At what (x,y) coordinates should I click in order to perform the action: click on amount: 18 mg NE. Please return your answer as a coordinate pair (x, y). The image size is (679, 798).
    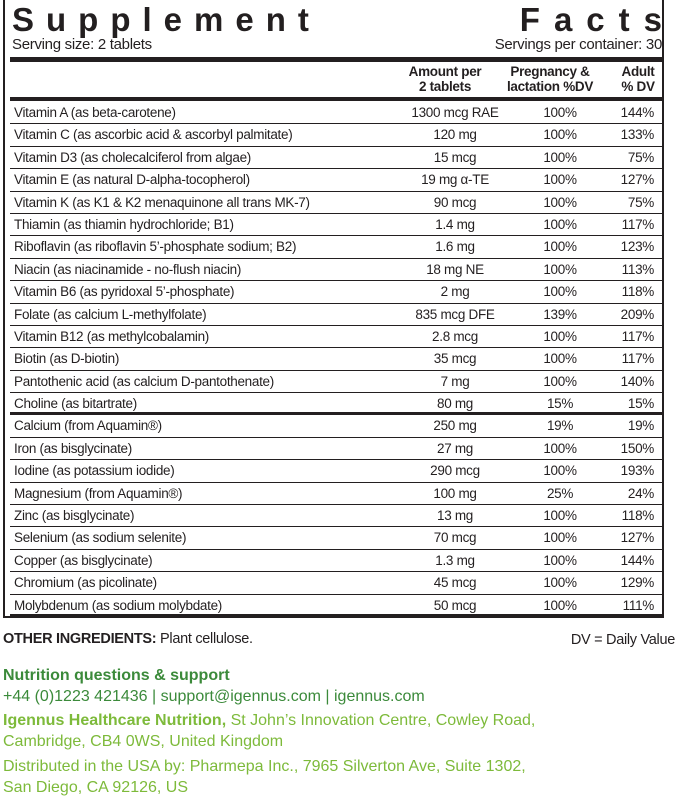
    Looking at the image, I should click on (455, 269).